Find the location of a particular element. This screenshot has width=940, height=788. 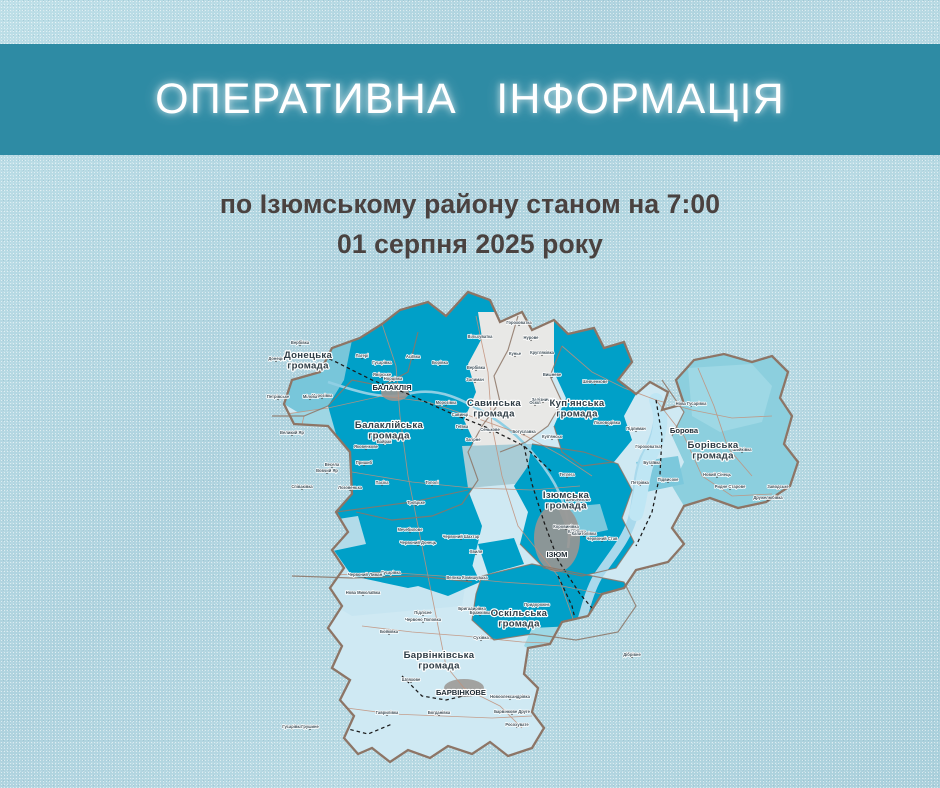

settlement-label: Загірне is located at coordinates (474, 439).